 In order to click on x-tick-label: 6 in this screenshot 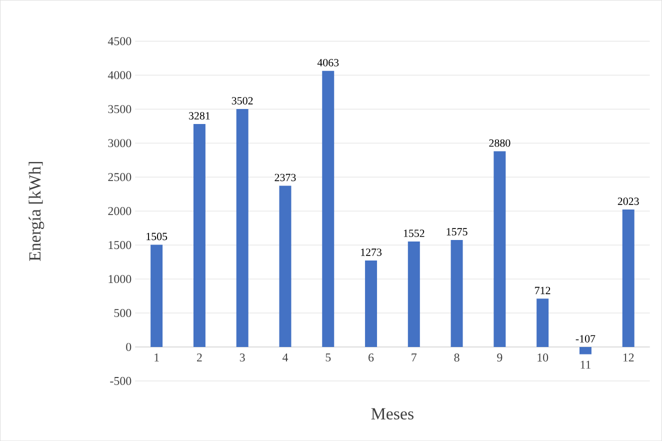, I will do `click(371, 357)`.